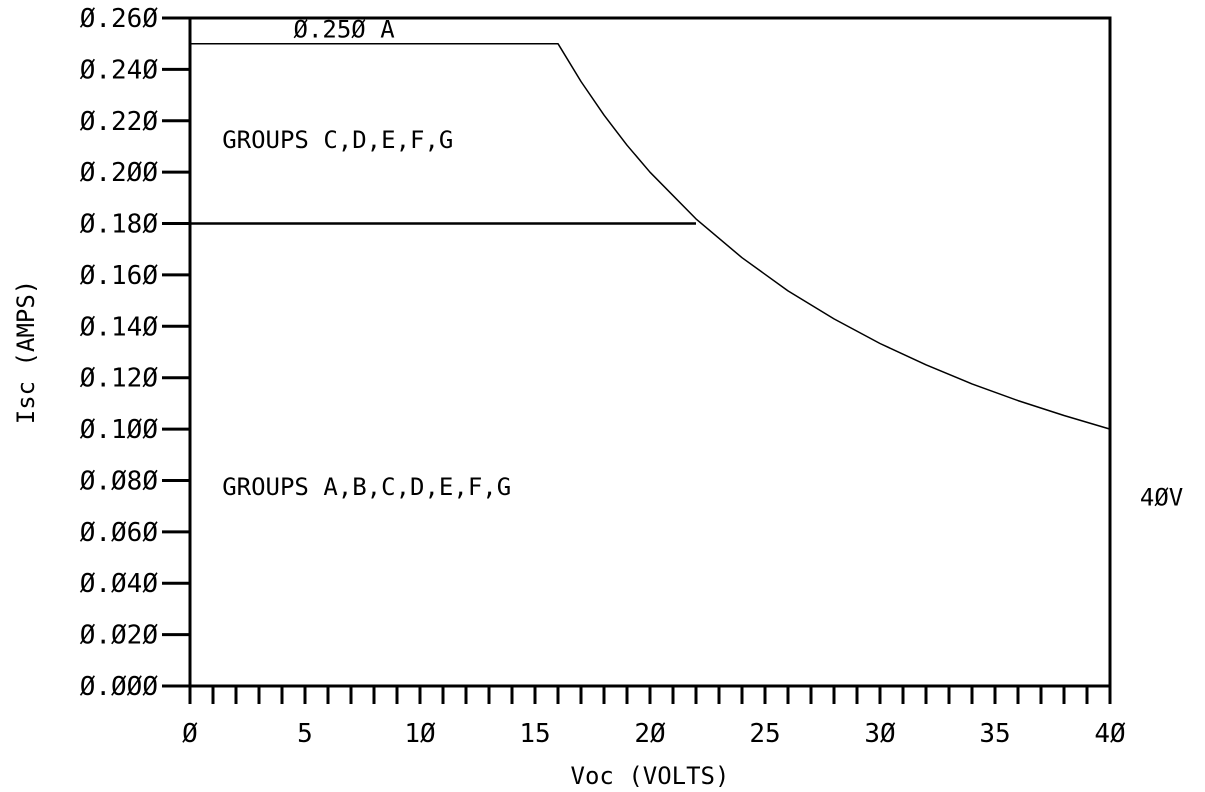 Image resolution: width=1205 pixels, height=792 pixels. I want to click on x-axis-title: Voc (VOLTS), so click(650, 776).